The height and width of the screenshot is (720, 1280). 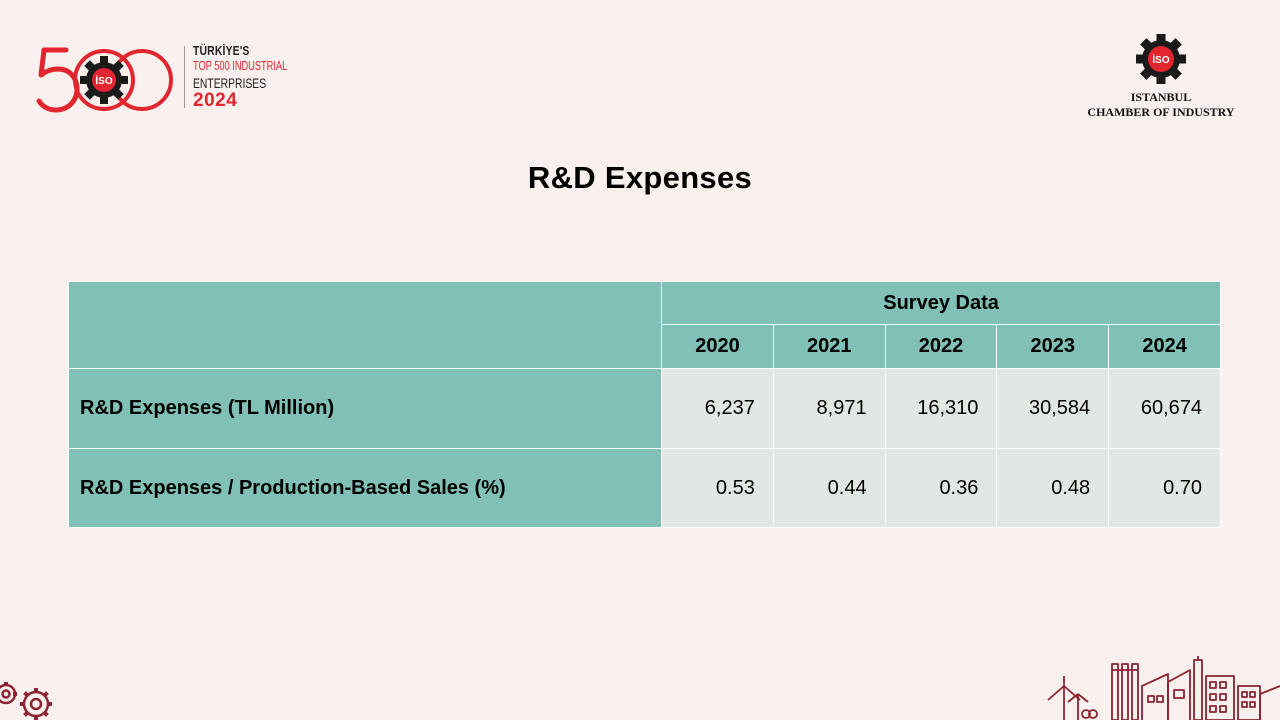 I want to click on logo-year: 2024, so click(x=215, y=100).